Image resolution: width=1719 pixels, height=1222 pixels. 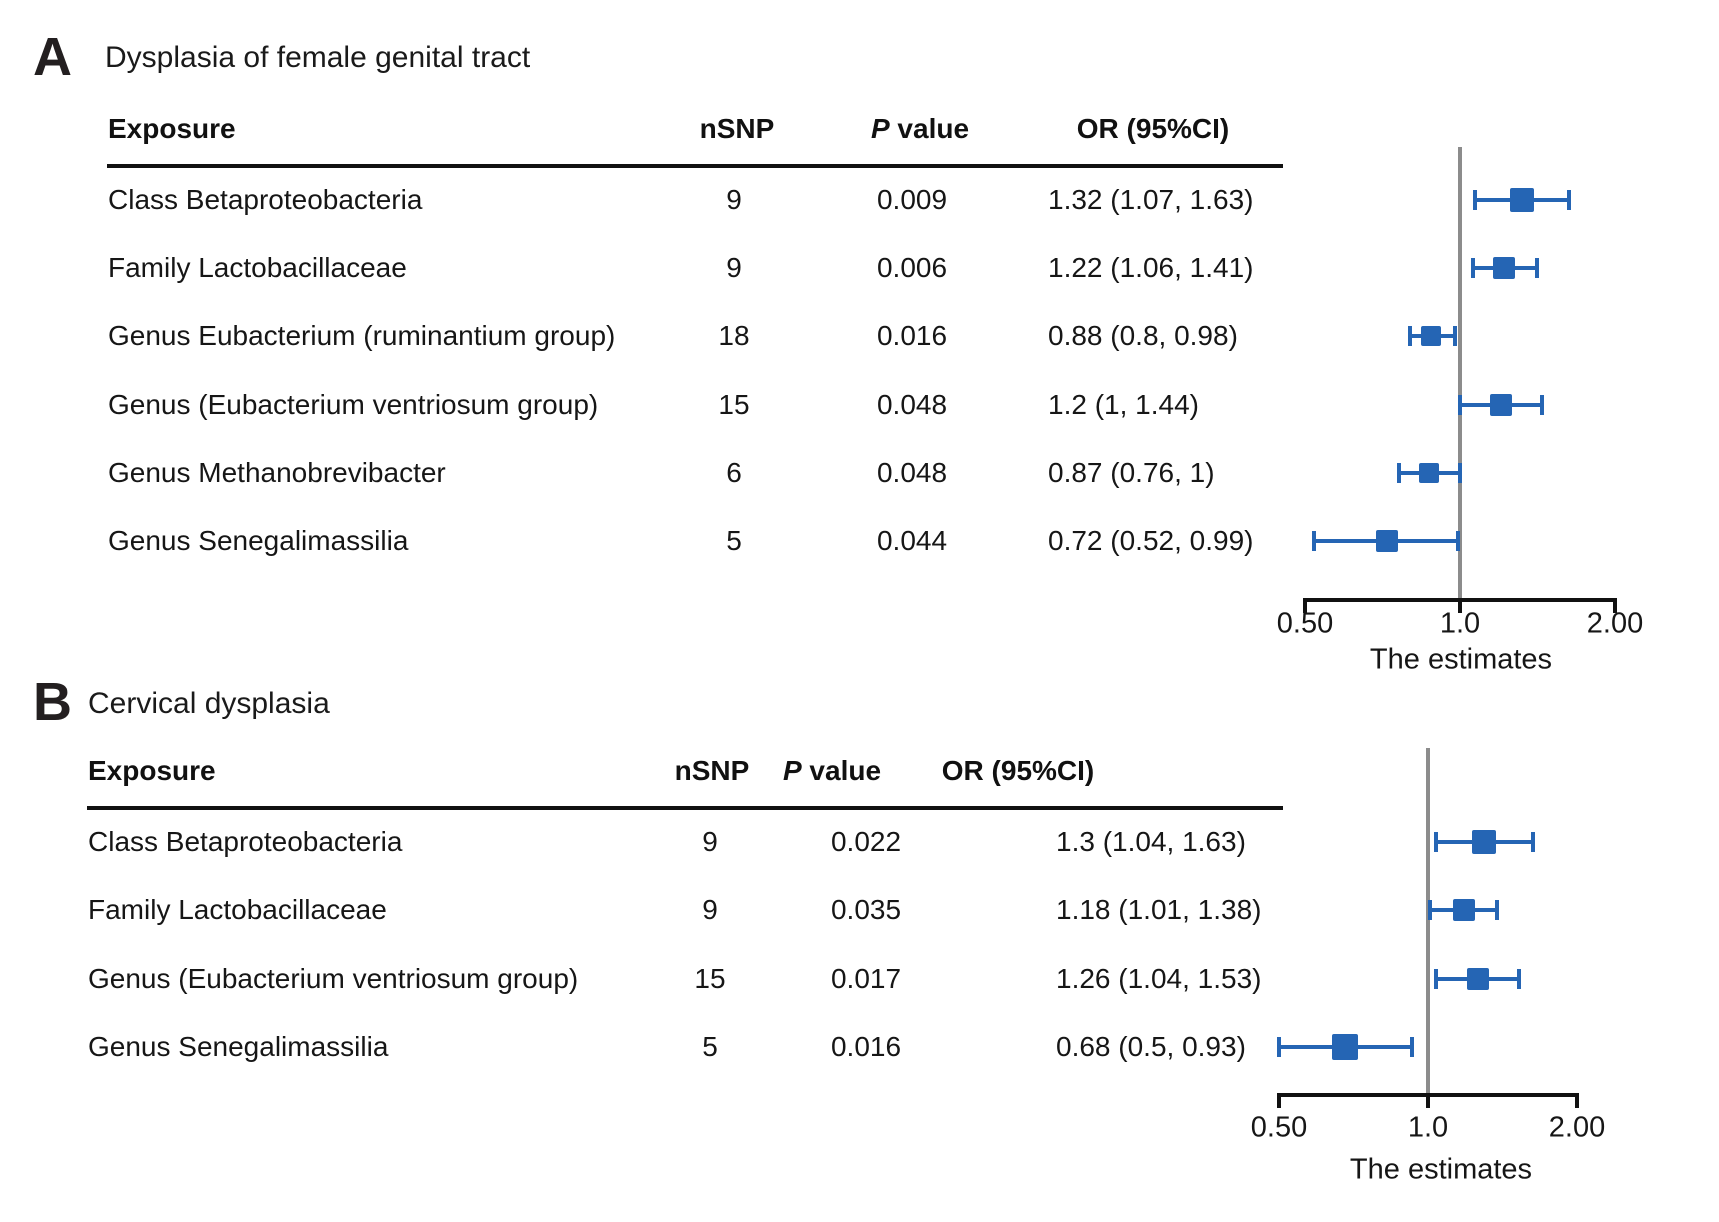 What do you see at coordinates (53, 702) in the screenshot?
I see `panel-b-letter: B` at bounding box center [53, 702].